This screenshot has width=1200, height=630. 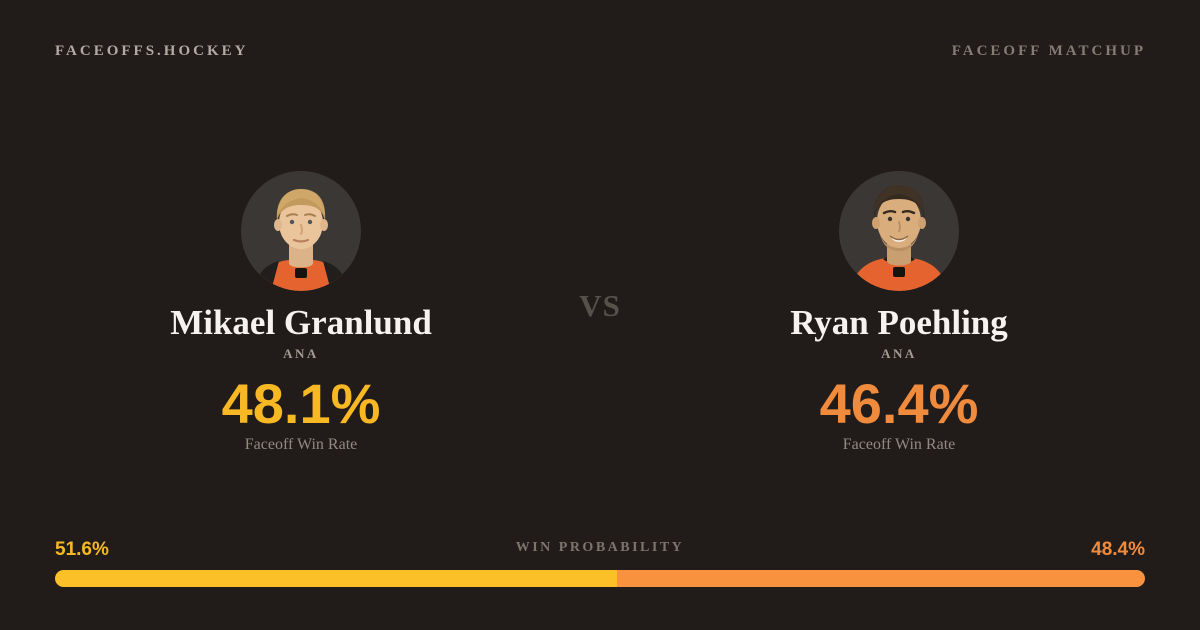 I want to click on win-probability-bar, so click(x=600, y=578).